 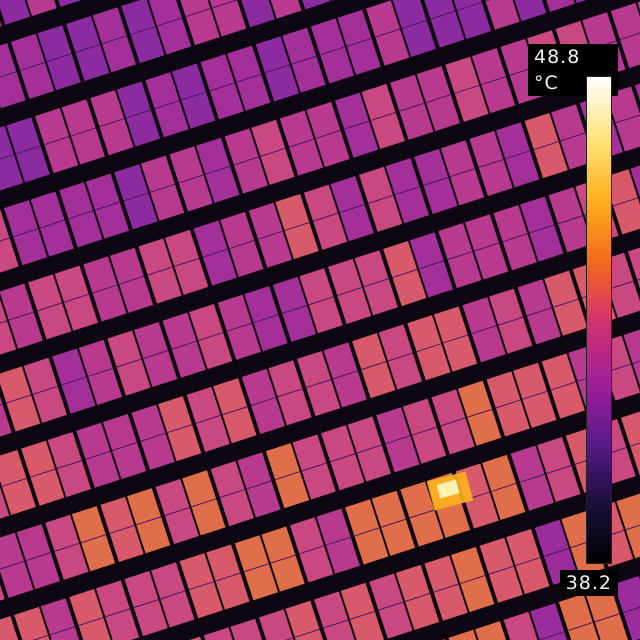 What do you see at coordinates (588, 583) in the screenshot?
I see `min-temperature-label: 38.2` at bounding box center [588, 583].